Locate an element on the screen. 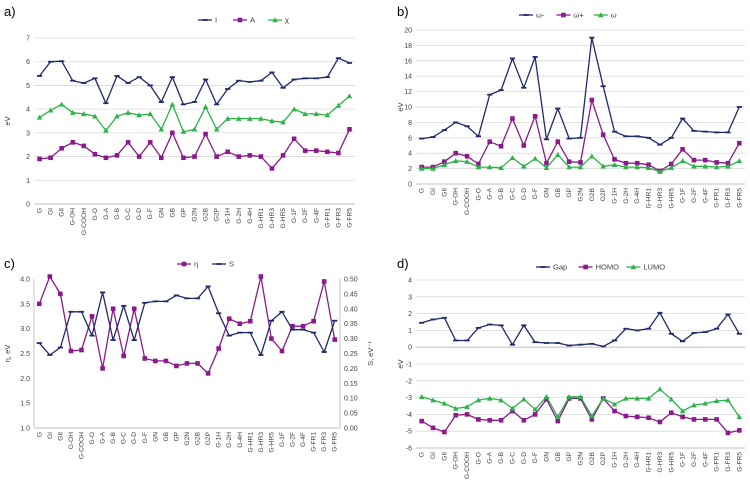  x-tick-label: GII is located at coordinates (444, 456).